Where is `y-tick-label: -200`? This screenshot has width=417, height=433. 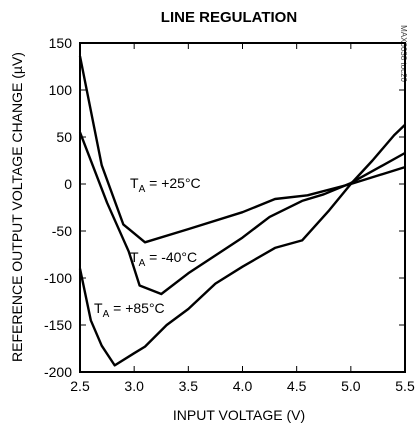
y-tick-label: -200 is located at coordinates (58, 372).